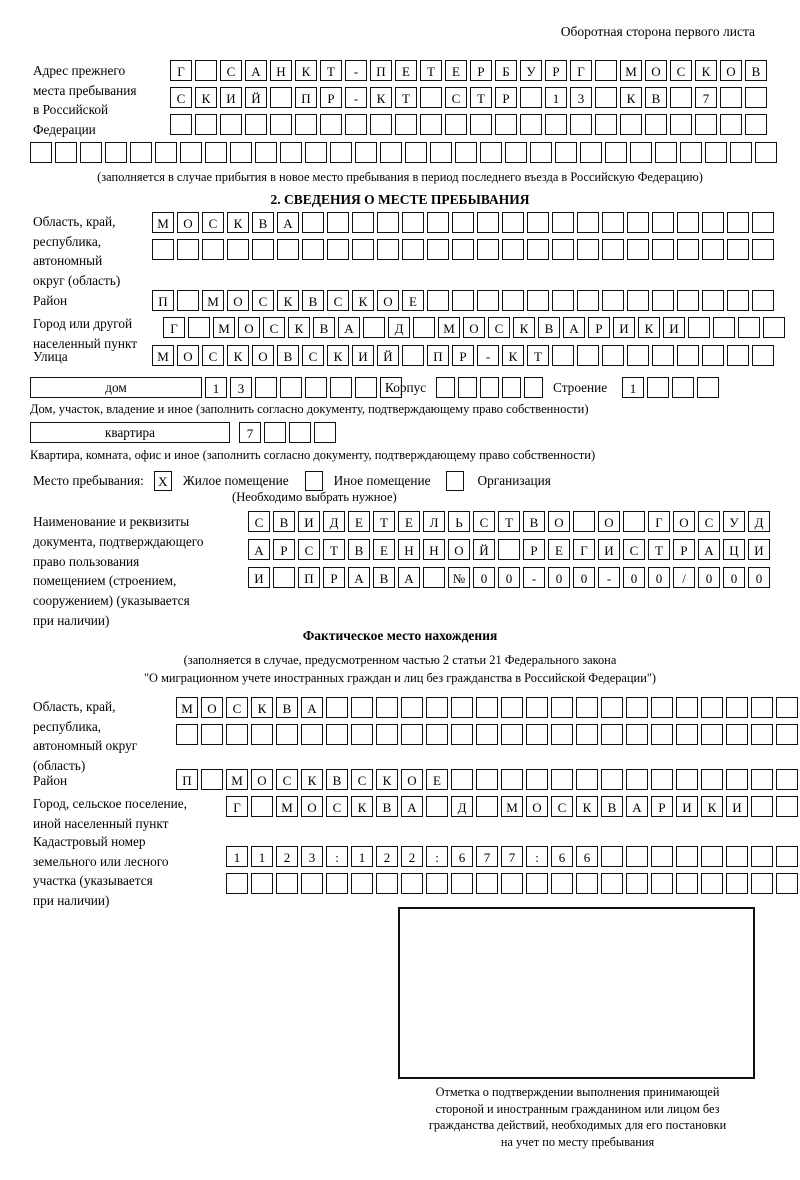 This screenshot has width=800, height=1180. What do you see at coordinates (434, 521) in the screenshot?
I see `char-cell: Л` at bounding box center [434, 521].